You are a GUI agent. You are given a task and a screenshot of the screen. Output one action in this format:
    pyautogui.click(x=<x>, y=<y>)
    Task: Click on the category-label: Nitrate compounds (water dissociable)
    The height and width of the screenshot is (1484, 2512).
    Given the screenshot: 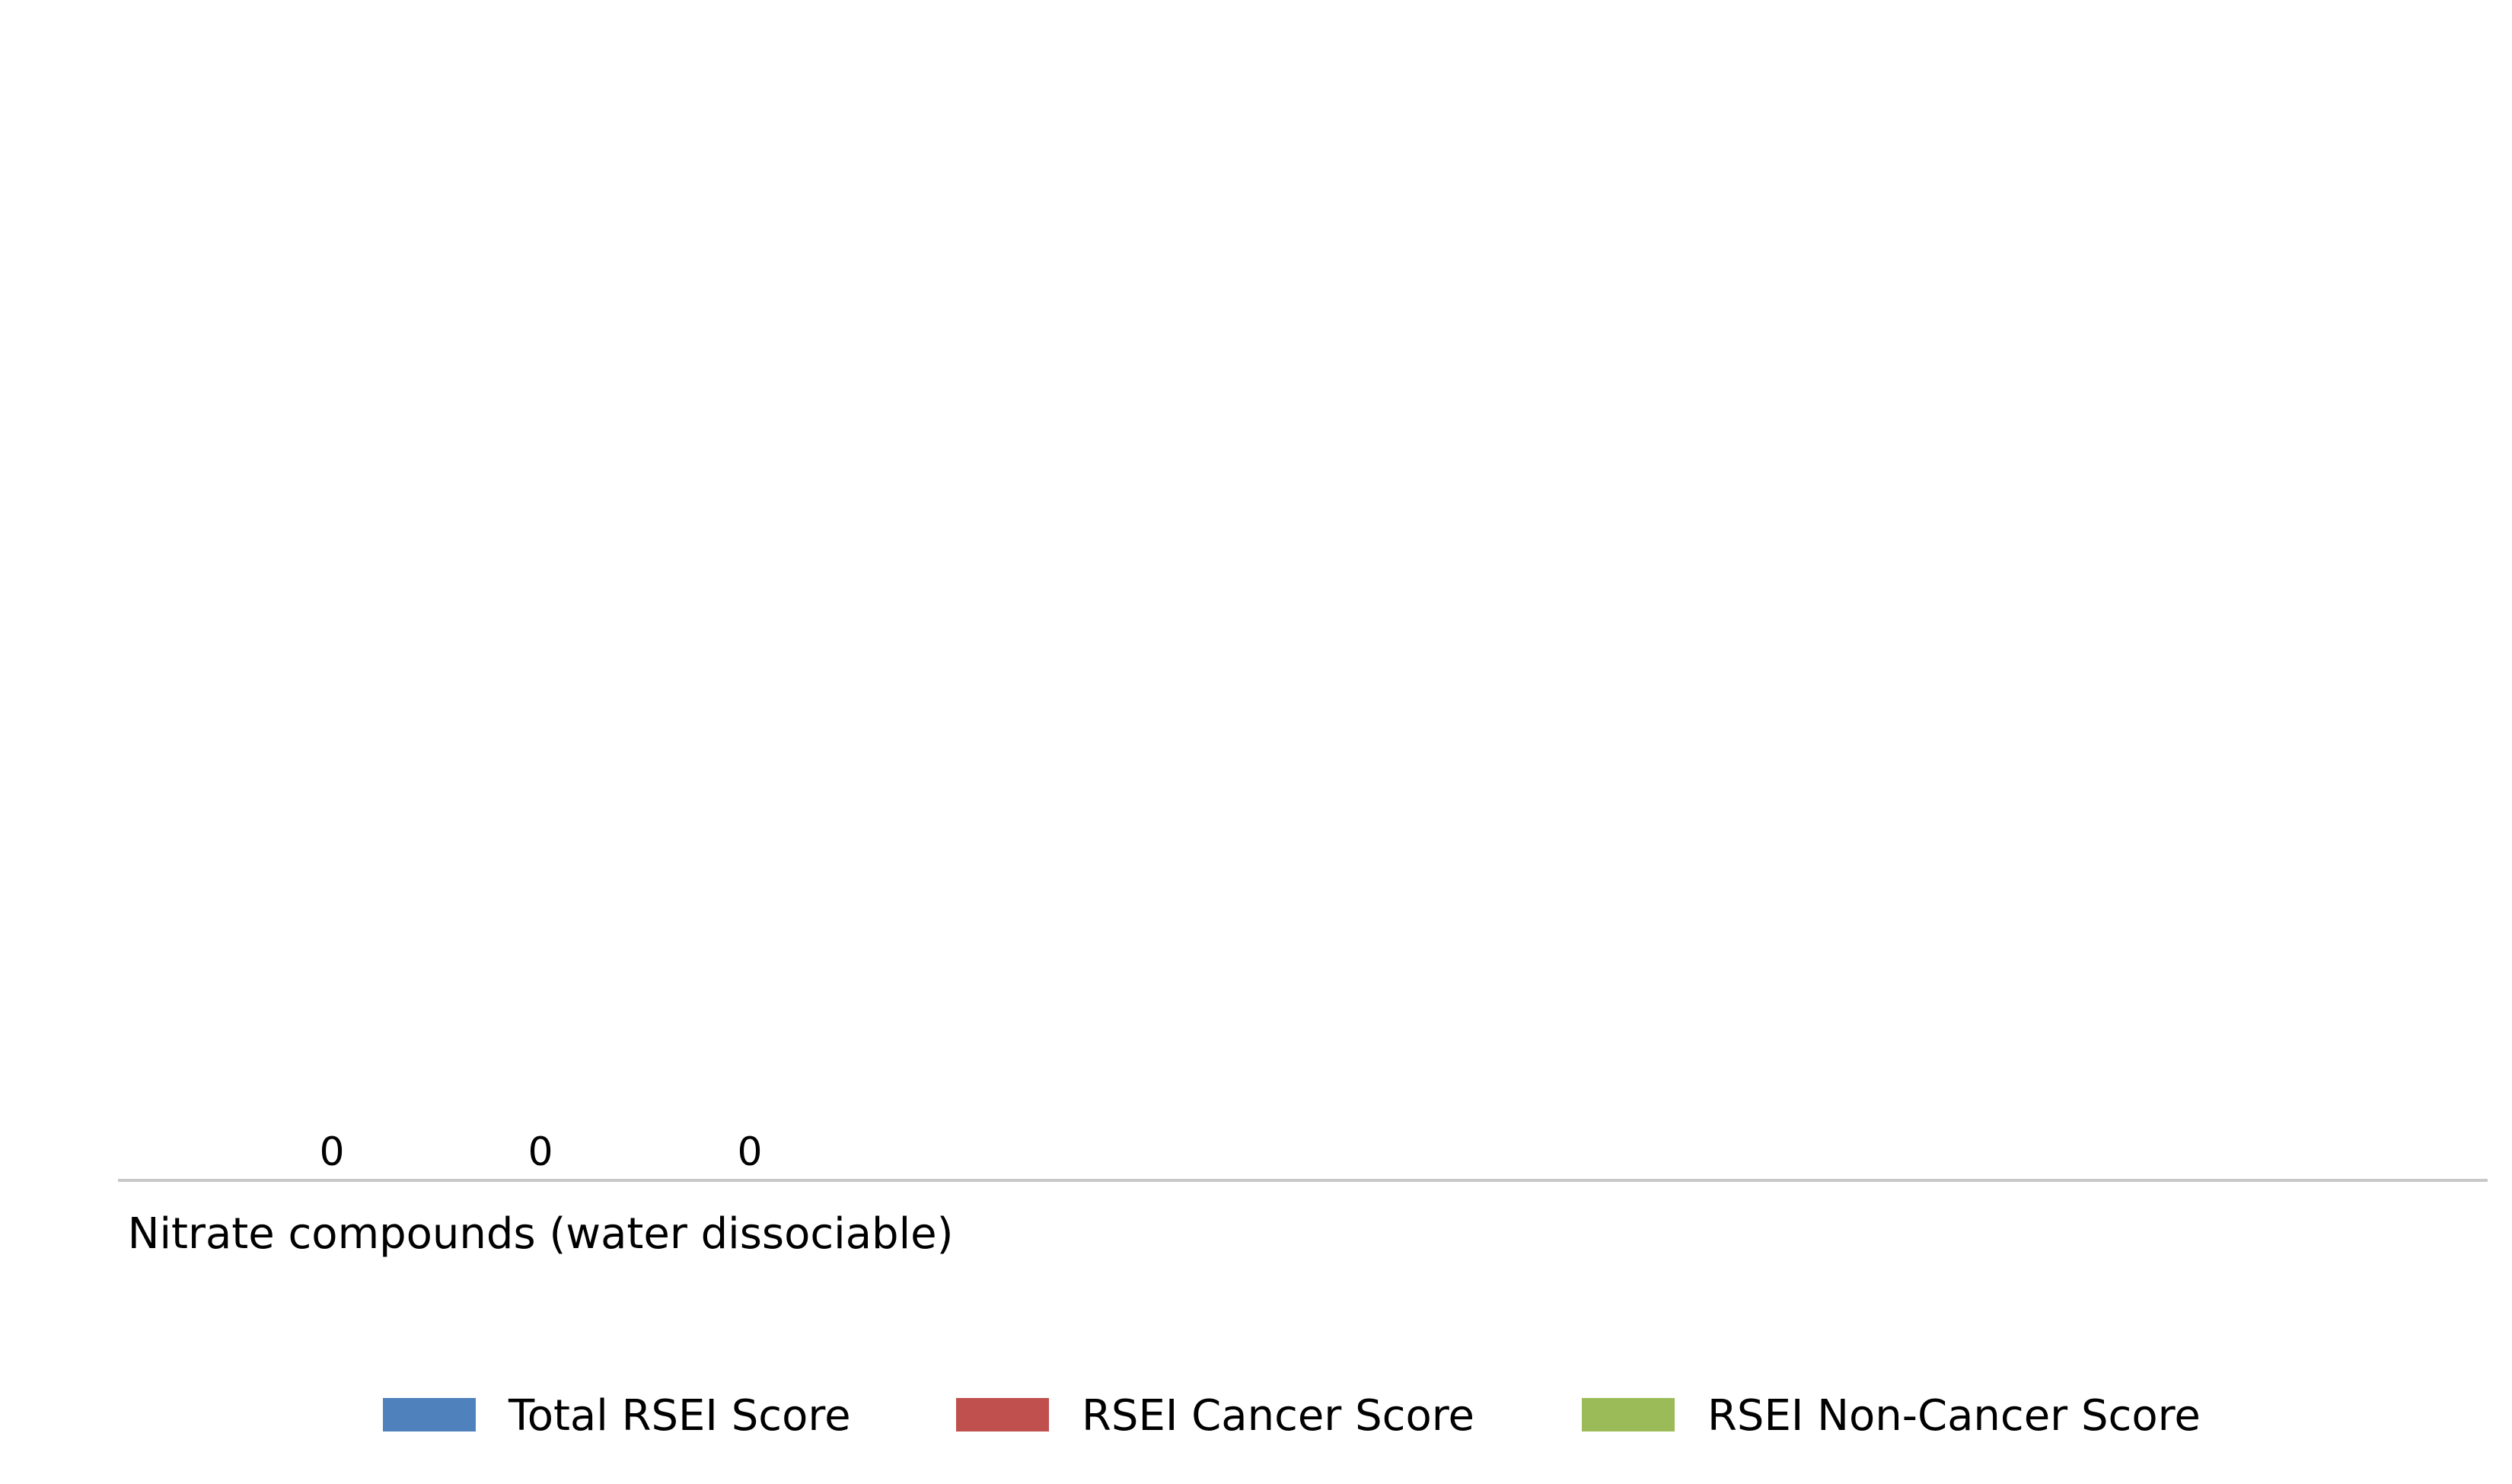 What is the action you would take?
    pyautogui.click(x=541, y=1234)
    